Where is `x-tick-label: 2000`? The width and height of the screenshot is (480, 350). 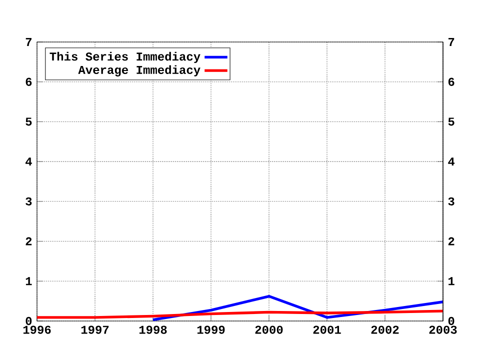
x-tick-label: 2000 is located at coordinates (269, 330).